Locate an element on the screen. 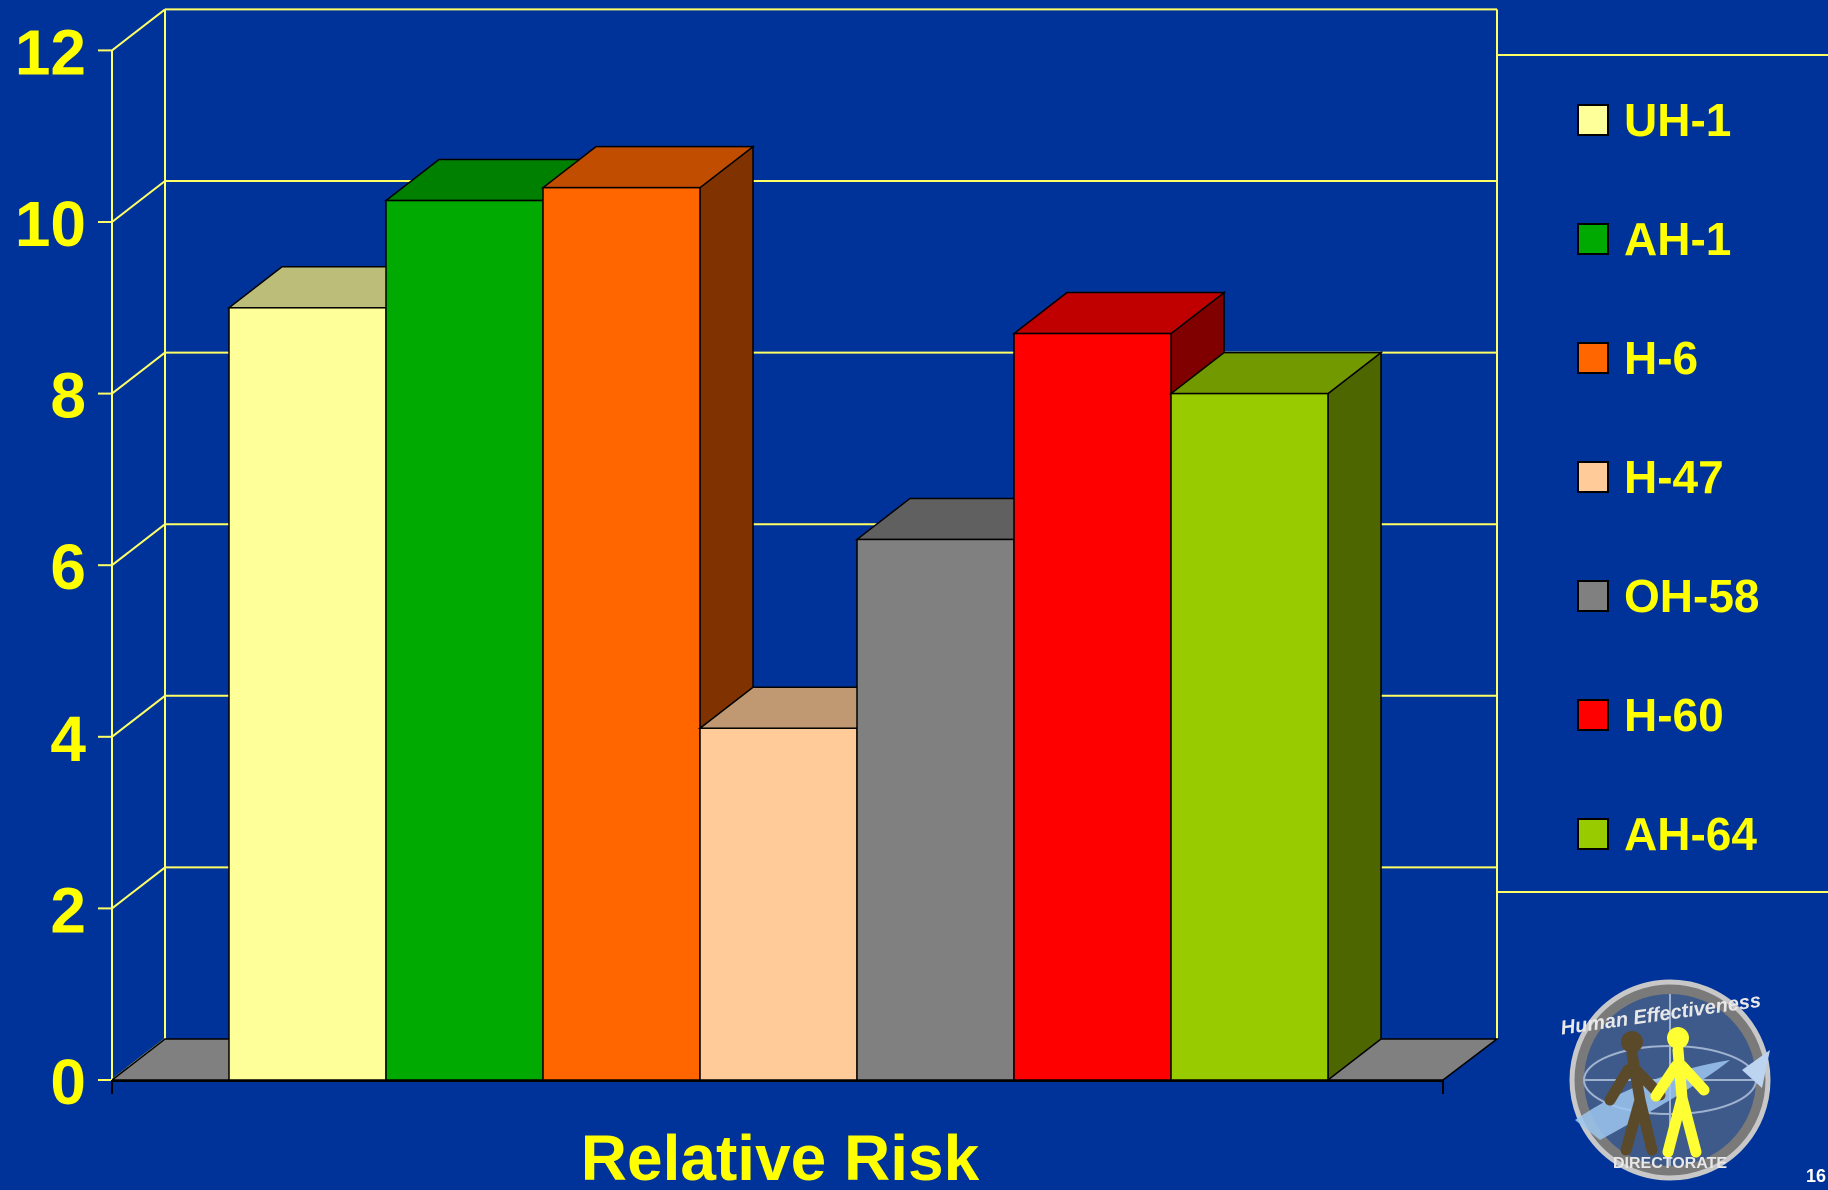 This screenshot has width=1828, height=1190. logo-text-bottom: DIRECTORATE is located at coordinates (1670, 1163).